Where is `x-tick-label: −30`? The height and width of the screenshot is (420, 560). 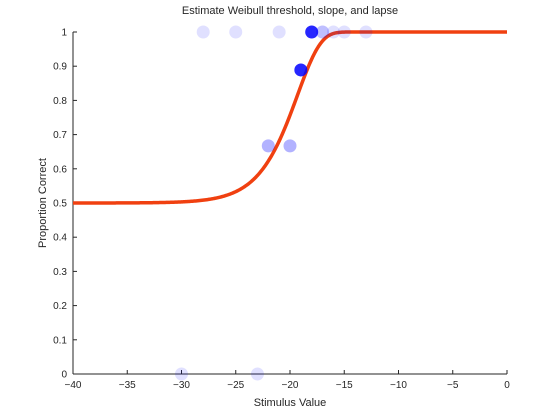 x-tick-label: −30 is located at coordinates (181, 385).